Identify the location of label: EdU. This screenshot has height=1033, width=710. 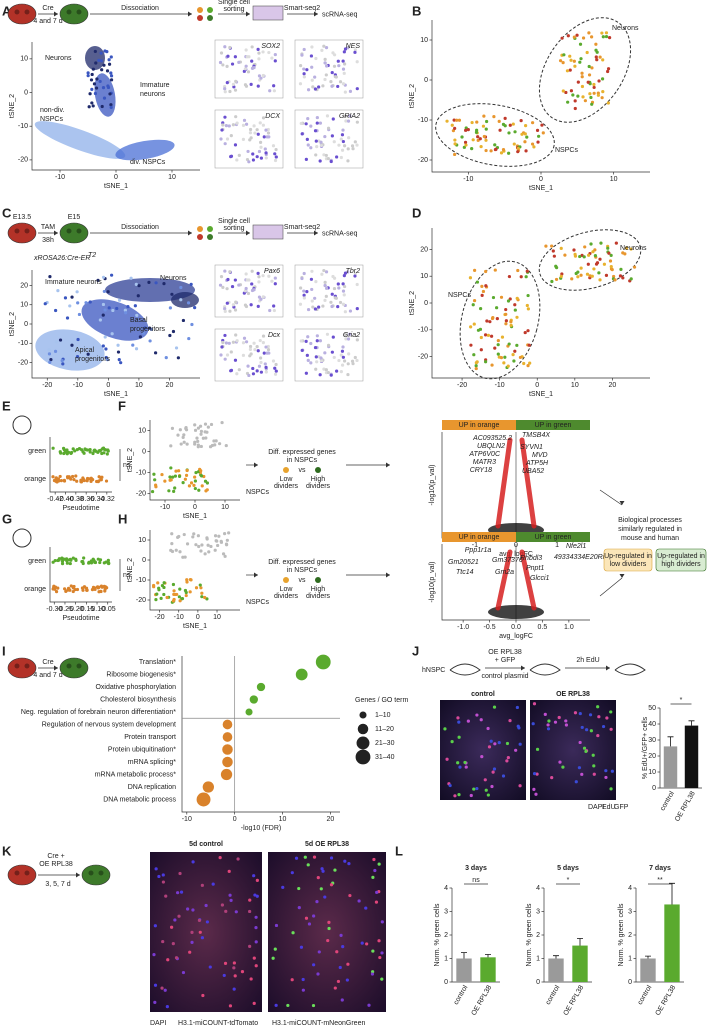
(609, 807).